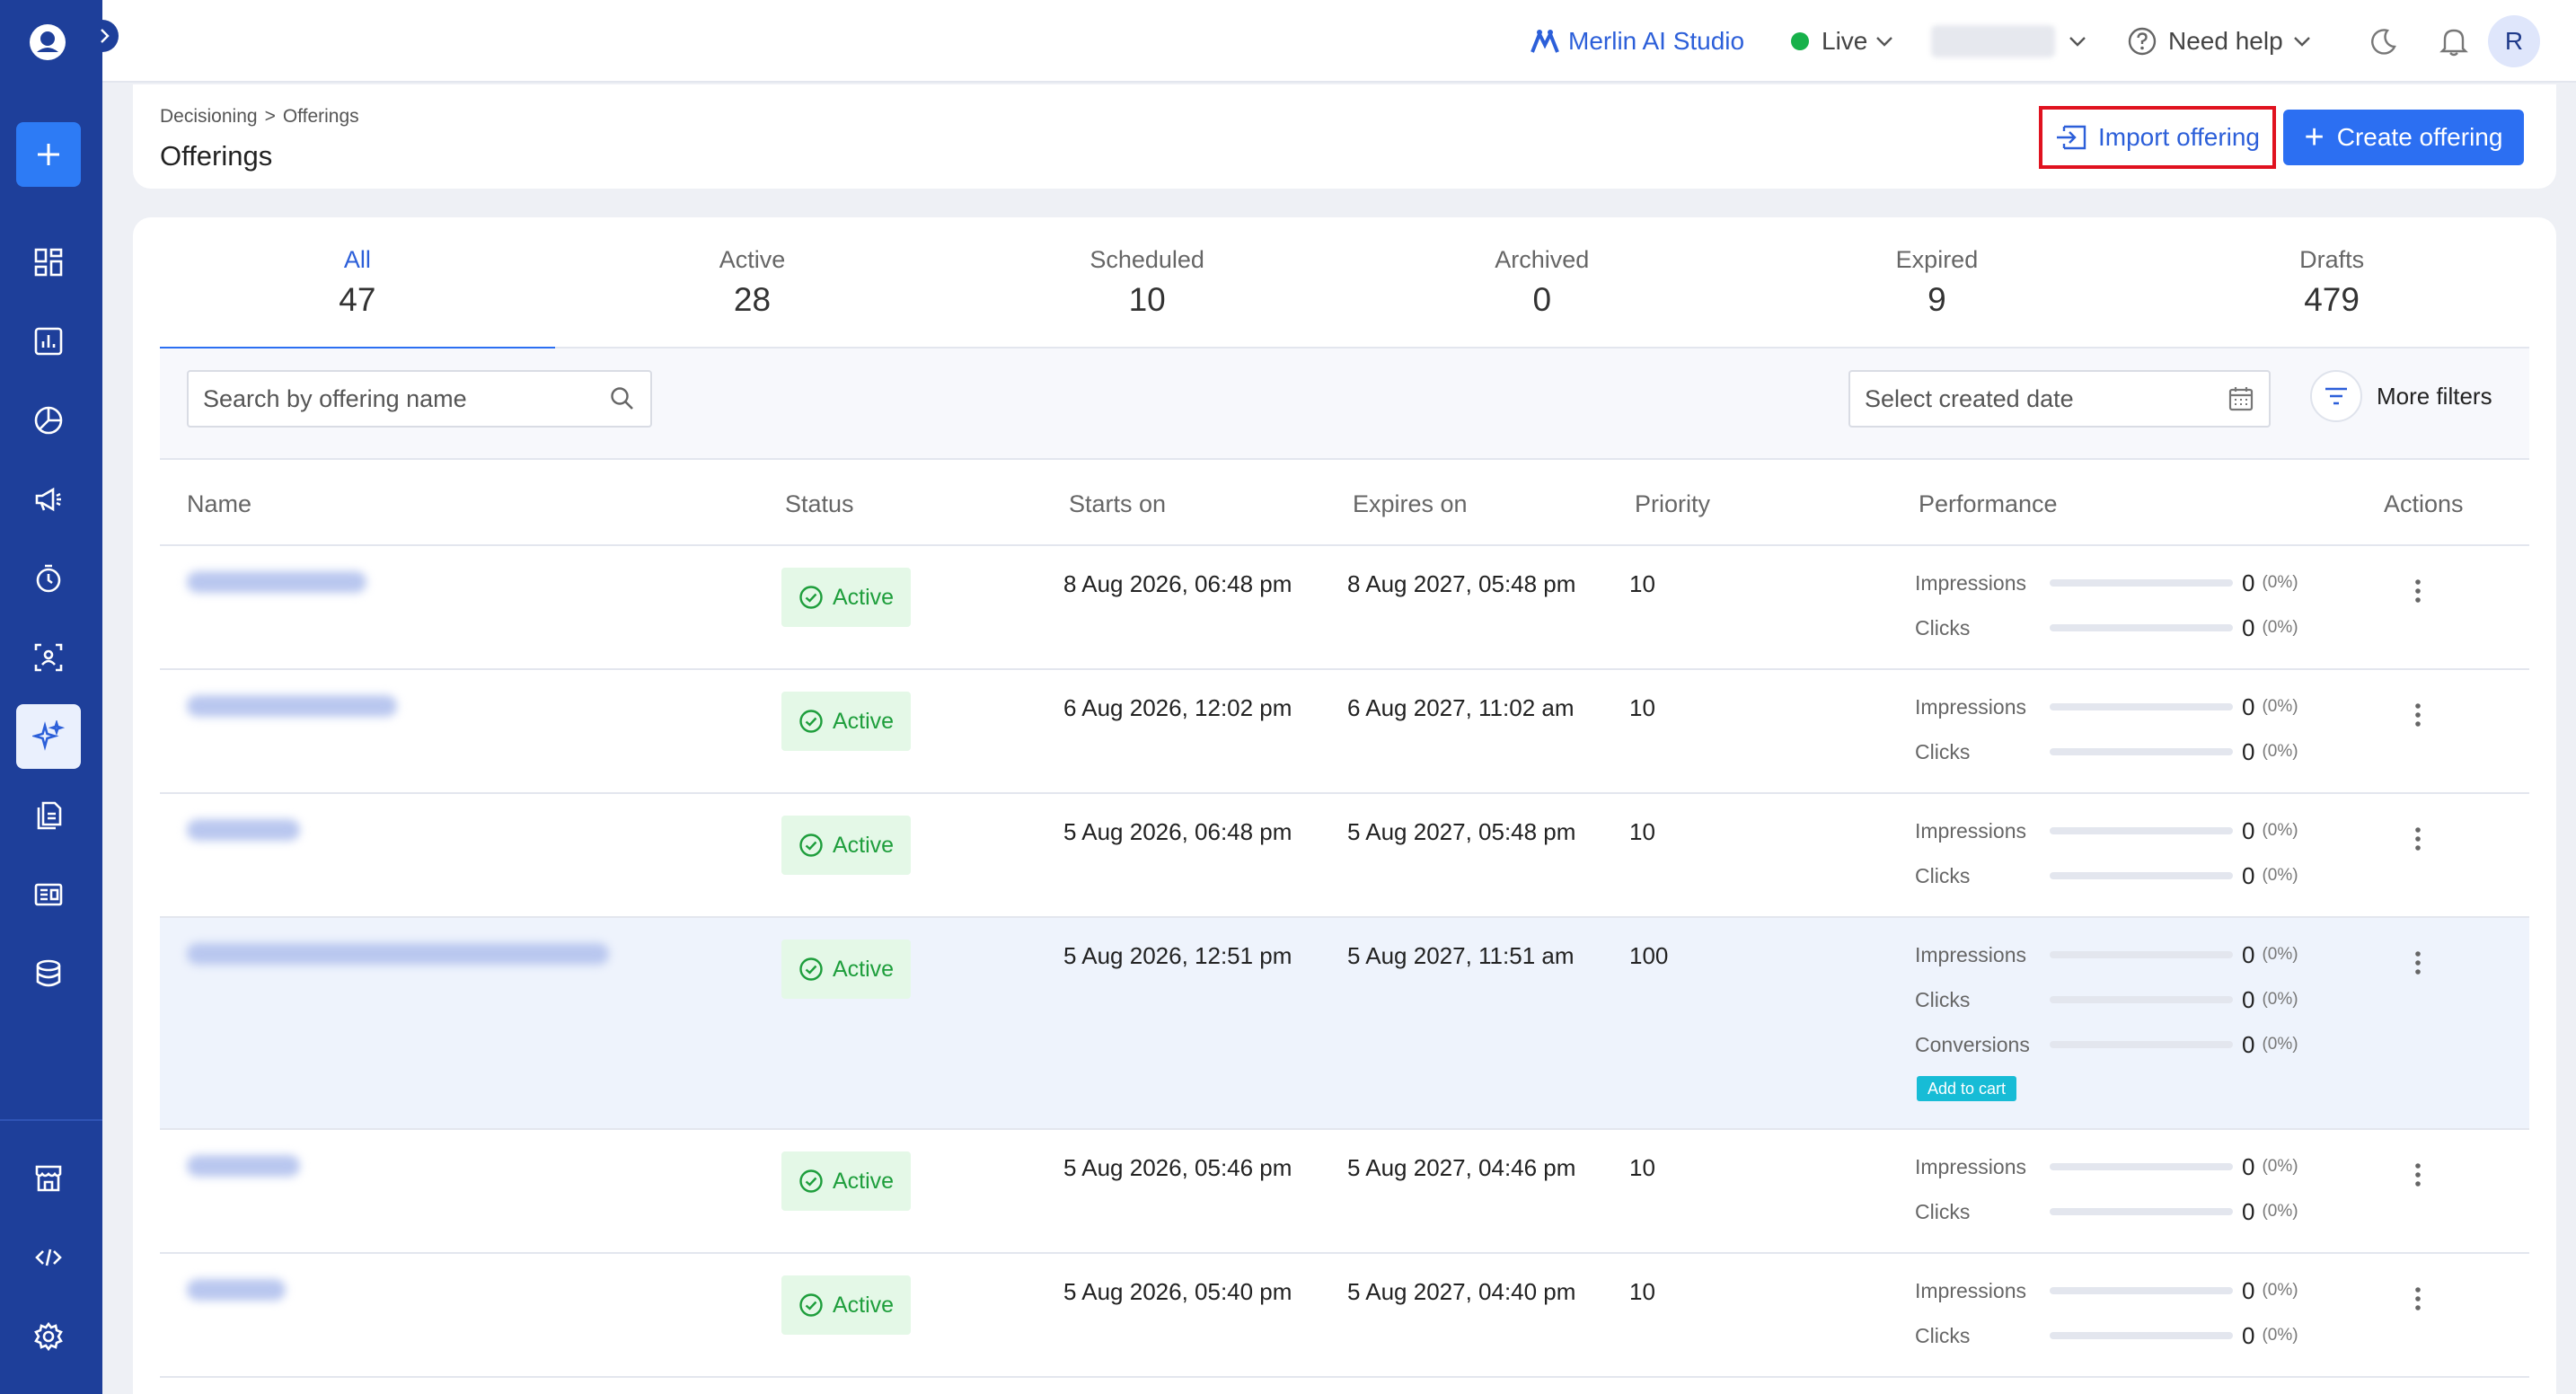 The width and height of the screenshot is (2576, 1394). Describe the element at coordinates (2009, 41) in the screenshot. I see `workspace-dropdown` at that location.